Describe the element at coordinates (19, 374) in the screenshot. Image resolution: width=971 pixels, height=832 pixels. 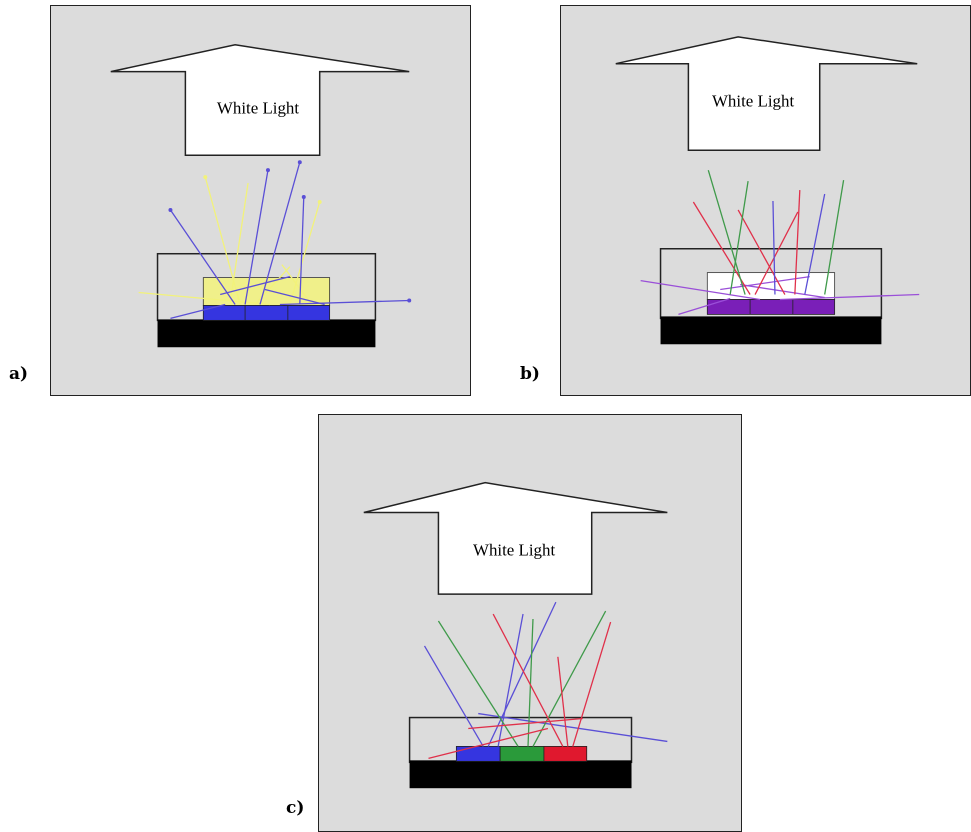
I see `panel-a-label: a)` at that location.